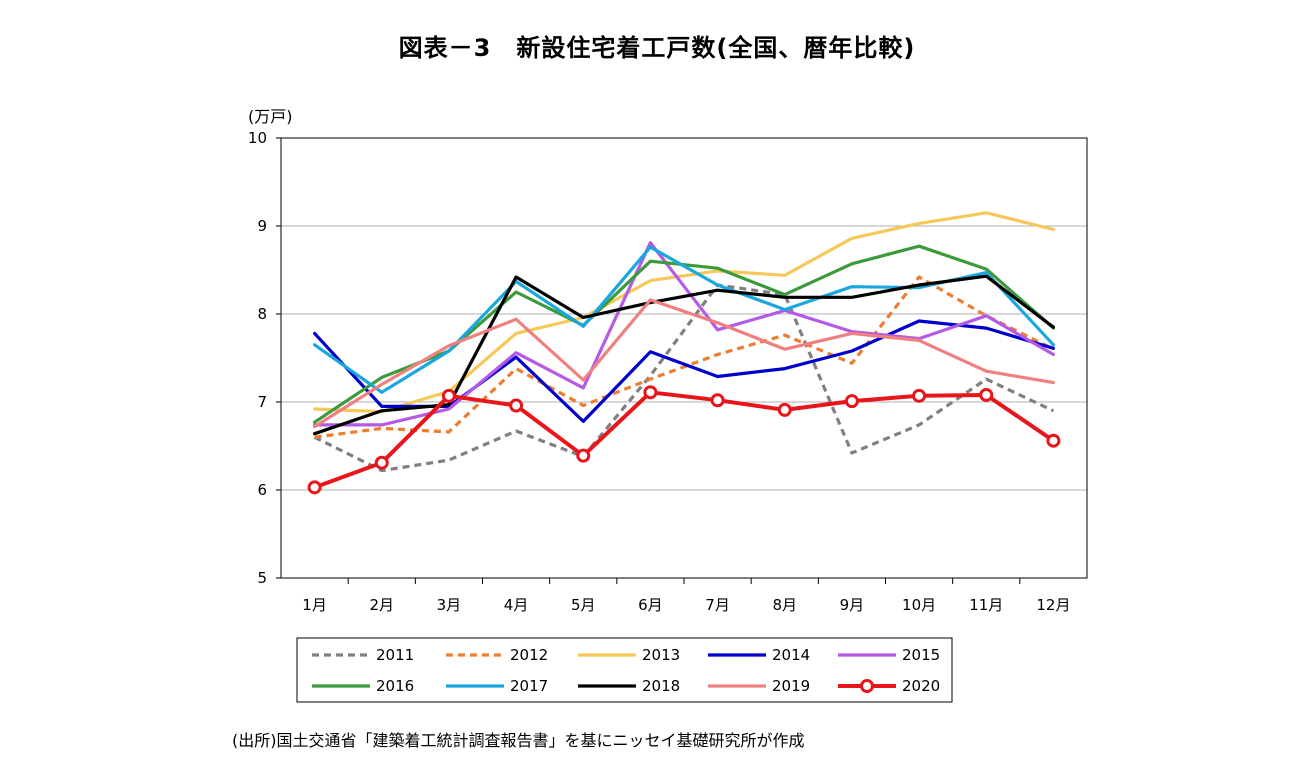 This screenshot has width=1314, height=774. I want to click on series-line-2019, so click(684, 363).